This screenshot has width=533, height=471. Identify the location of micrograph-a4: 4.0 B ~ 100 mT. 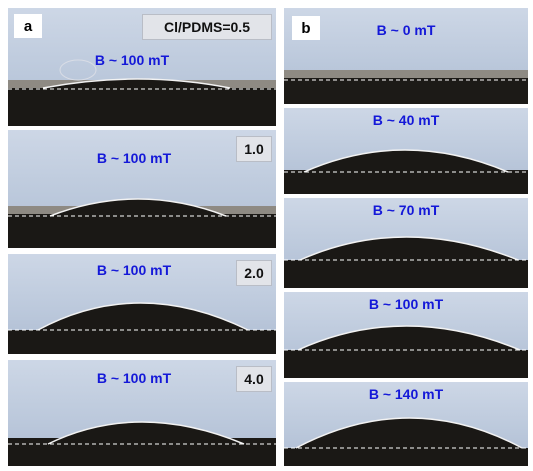
(142, 413).